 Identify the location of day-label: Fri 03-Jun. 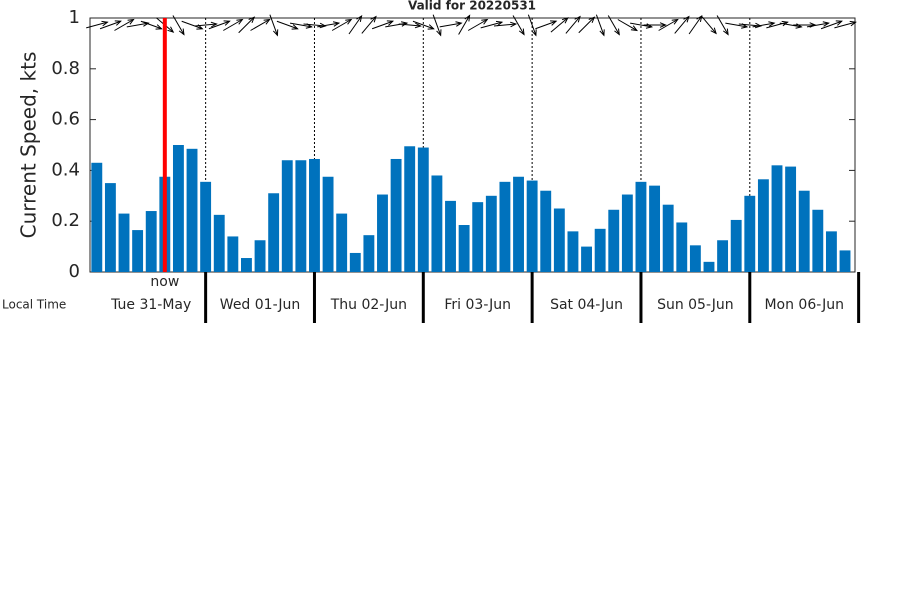
(477, 305).